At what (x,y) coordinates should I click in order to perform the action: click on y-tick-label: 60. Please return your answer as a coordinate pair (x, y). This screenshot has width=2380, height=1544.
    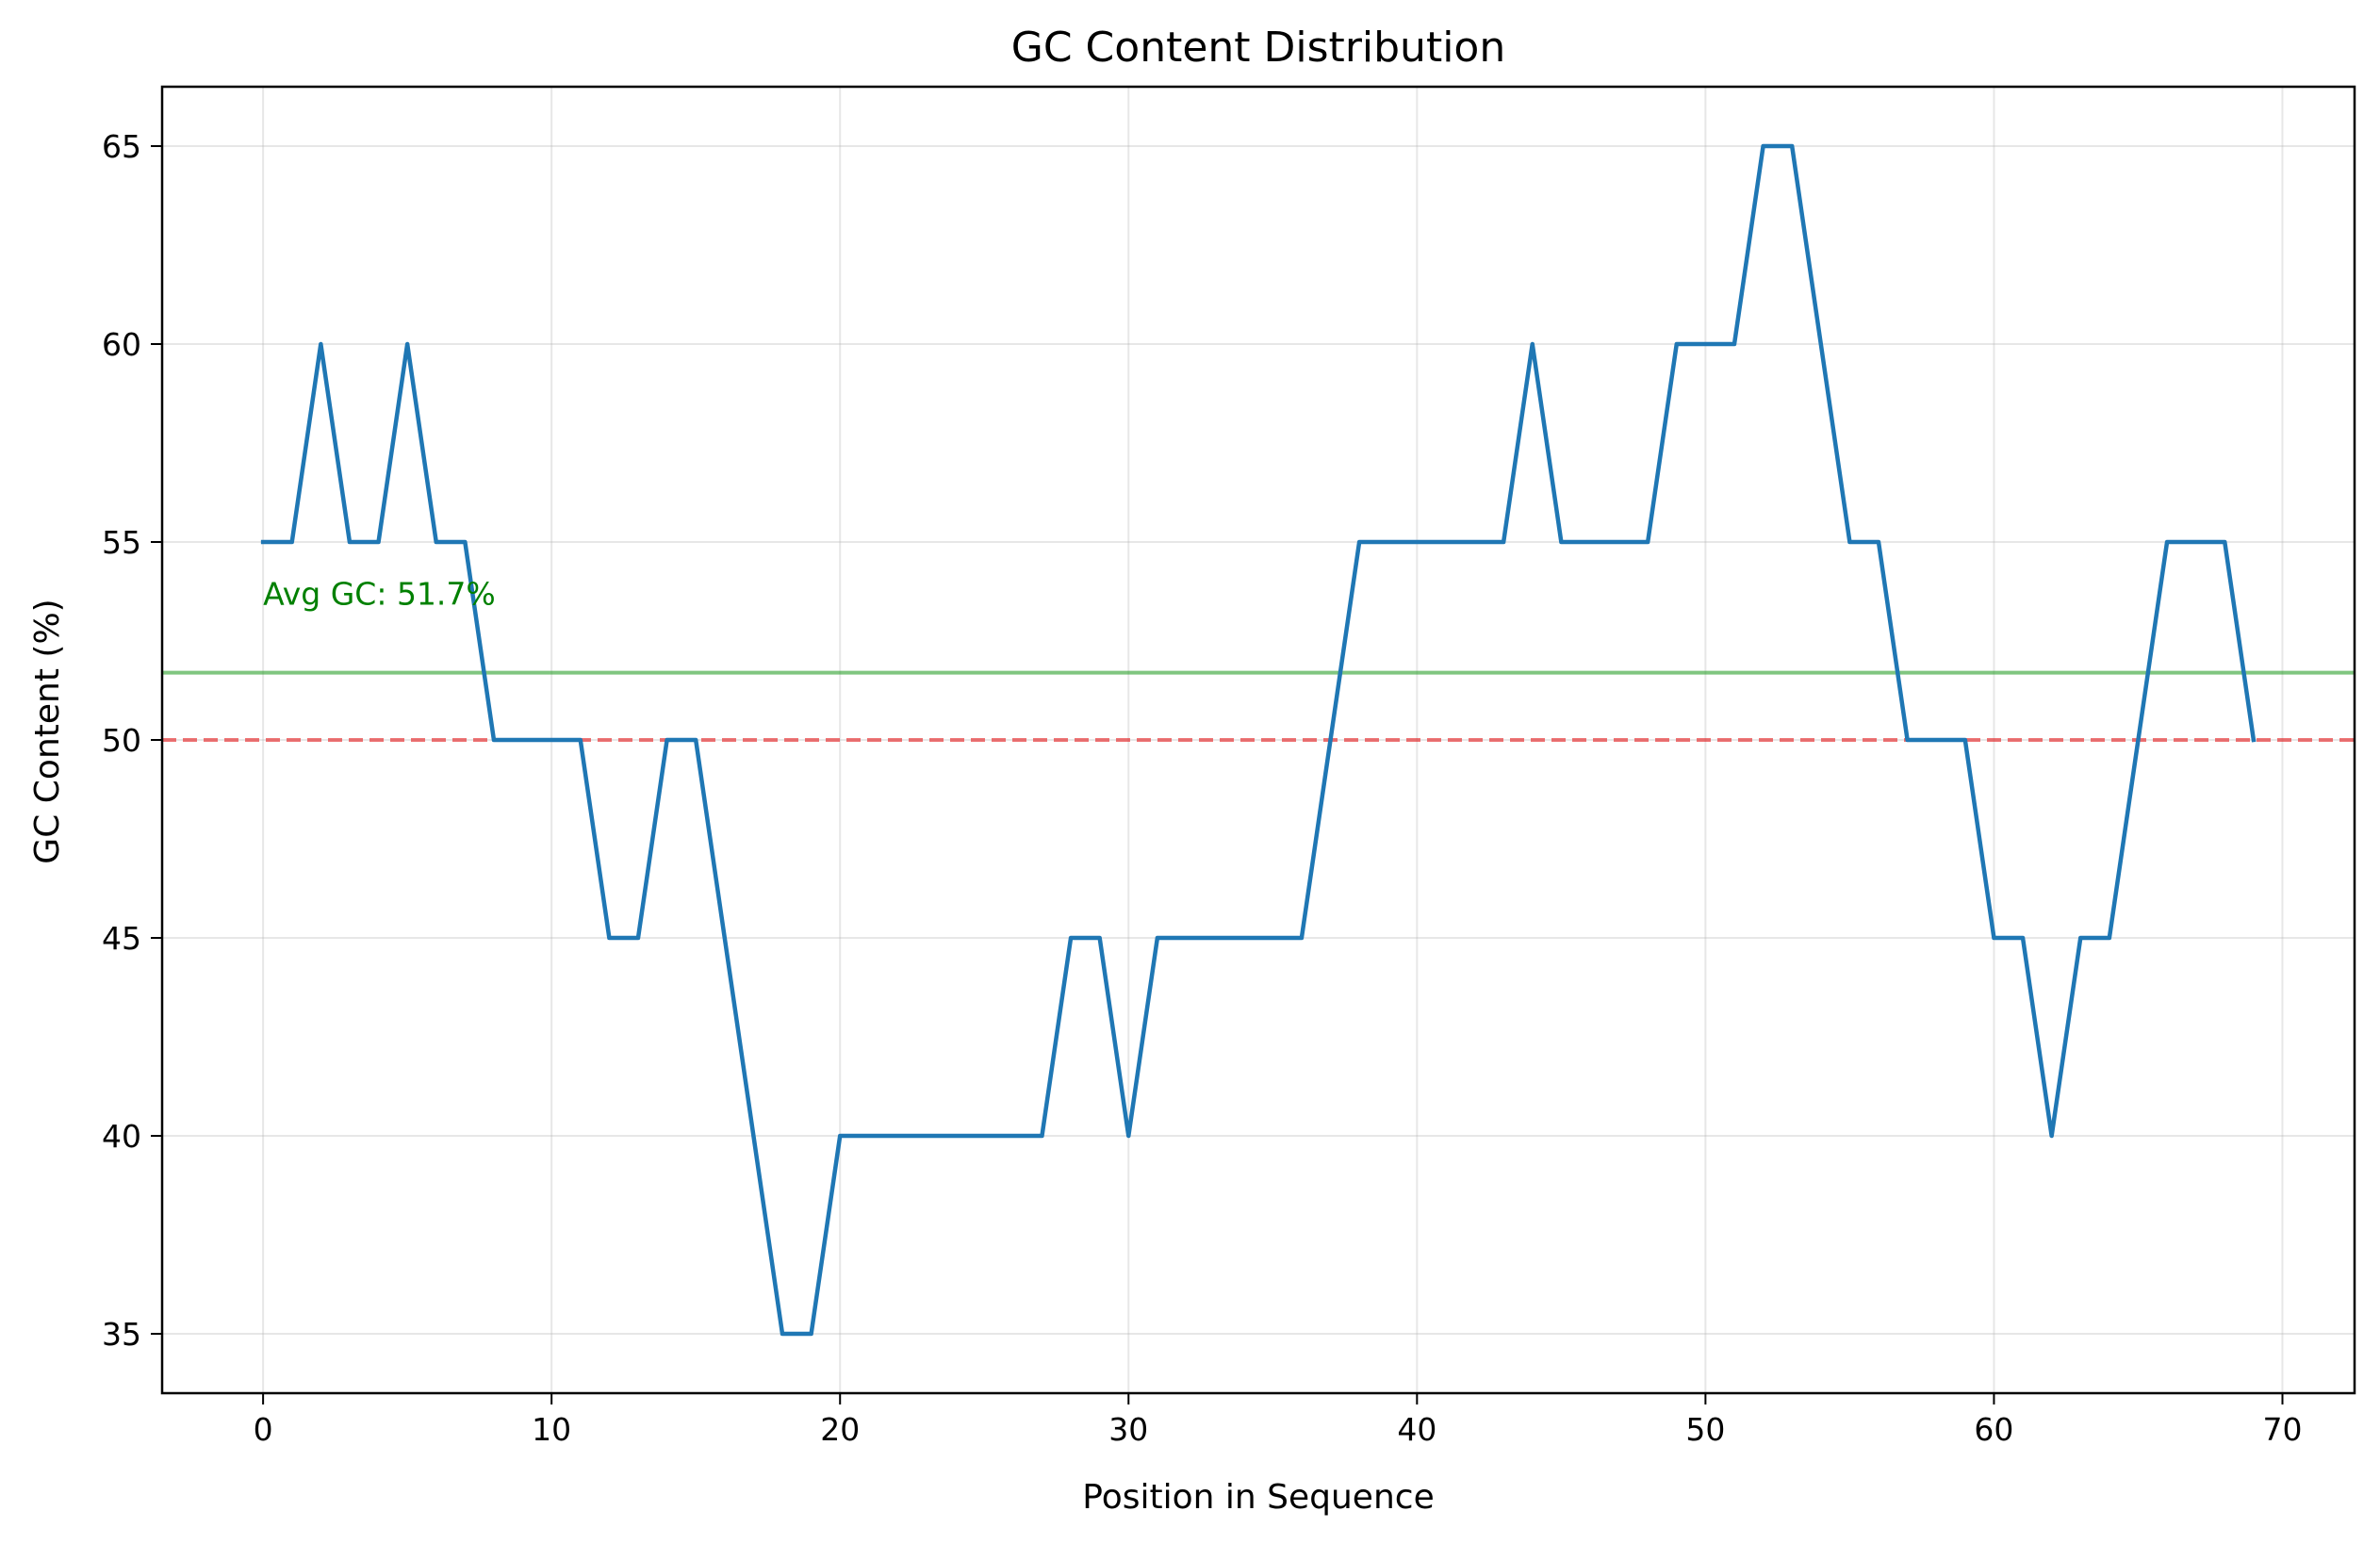
    Looking at the image, I should click on (121, 344).